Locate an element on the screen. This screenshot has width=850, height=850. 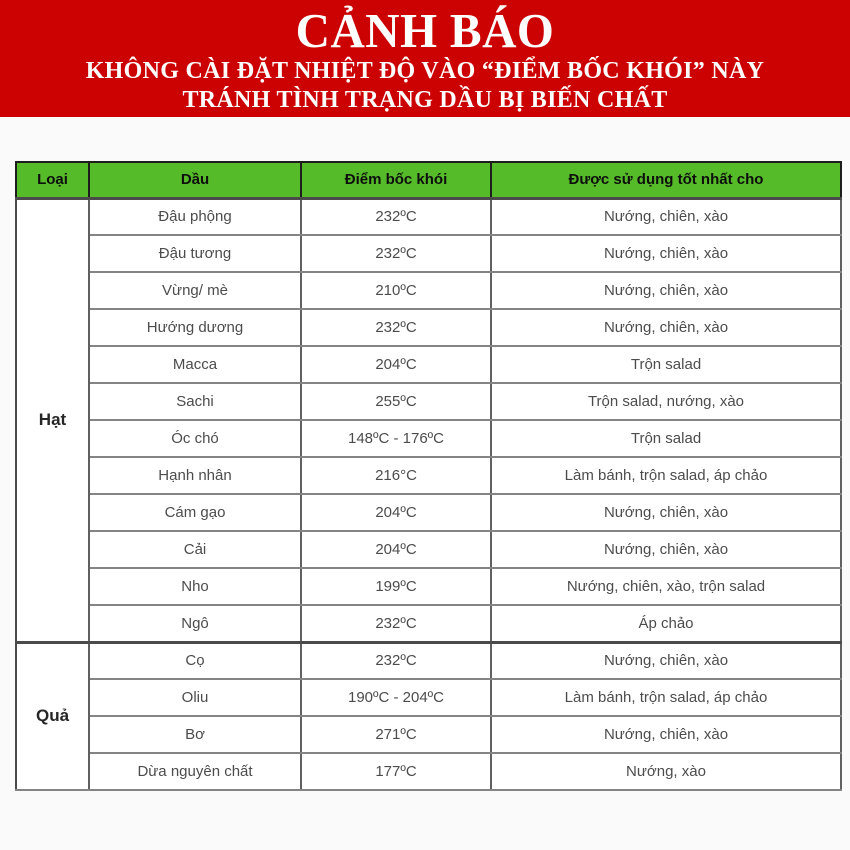
table-row: Nho 199ºC Nướng, chiên, xào, trộn salad is located at coordinates (429, 586).